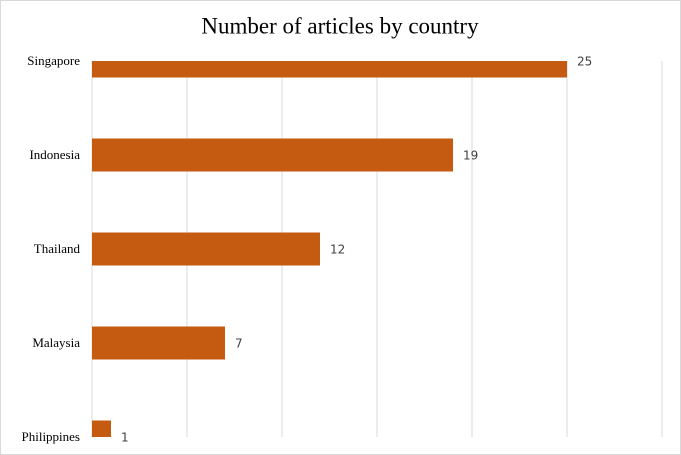 This screenshot has height=455, width=681. What do you see at coordinates (340, 25) in the screenshot?
I see `chart-title: Number of articles by country` at bounding box center [340, 25].